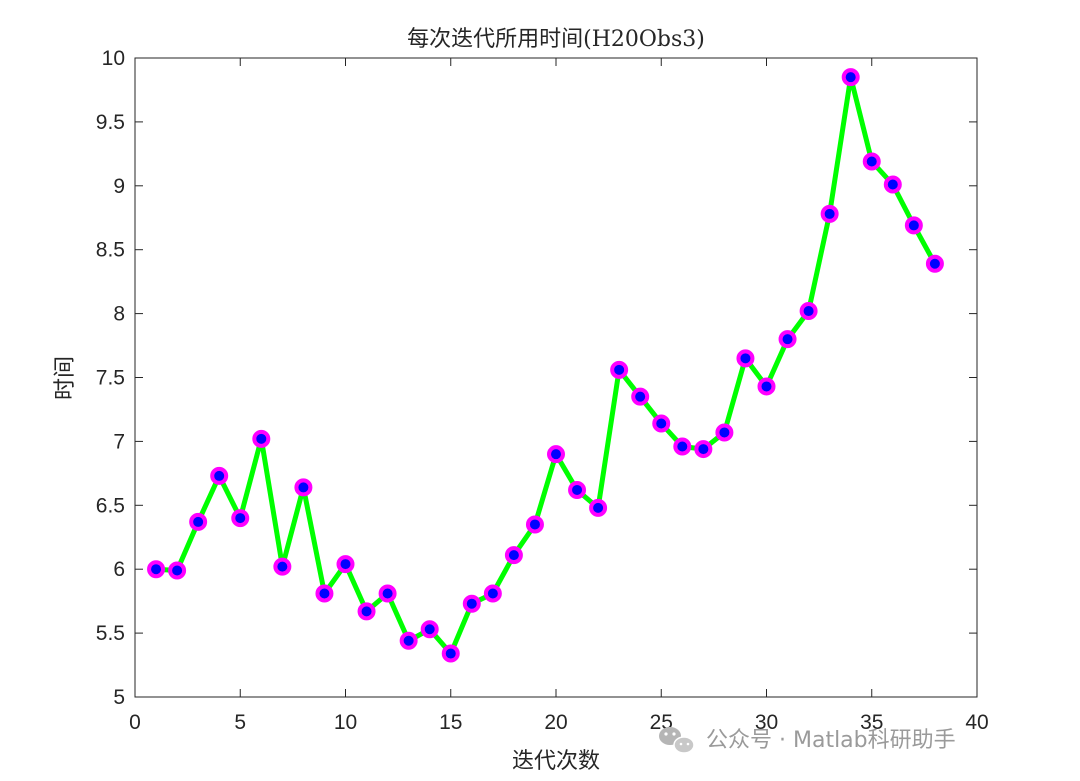 The width and height of the screenshot is (1080, 781). What do you see at coordinates (831, 740) in the screenshot?
I see `watermark-text: 公众号 · Matlab科研助手` at bounding box center [831, 740].